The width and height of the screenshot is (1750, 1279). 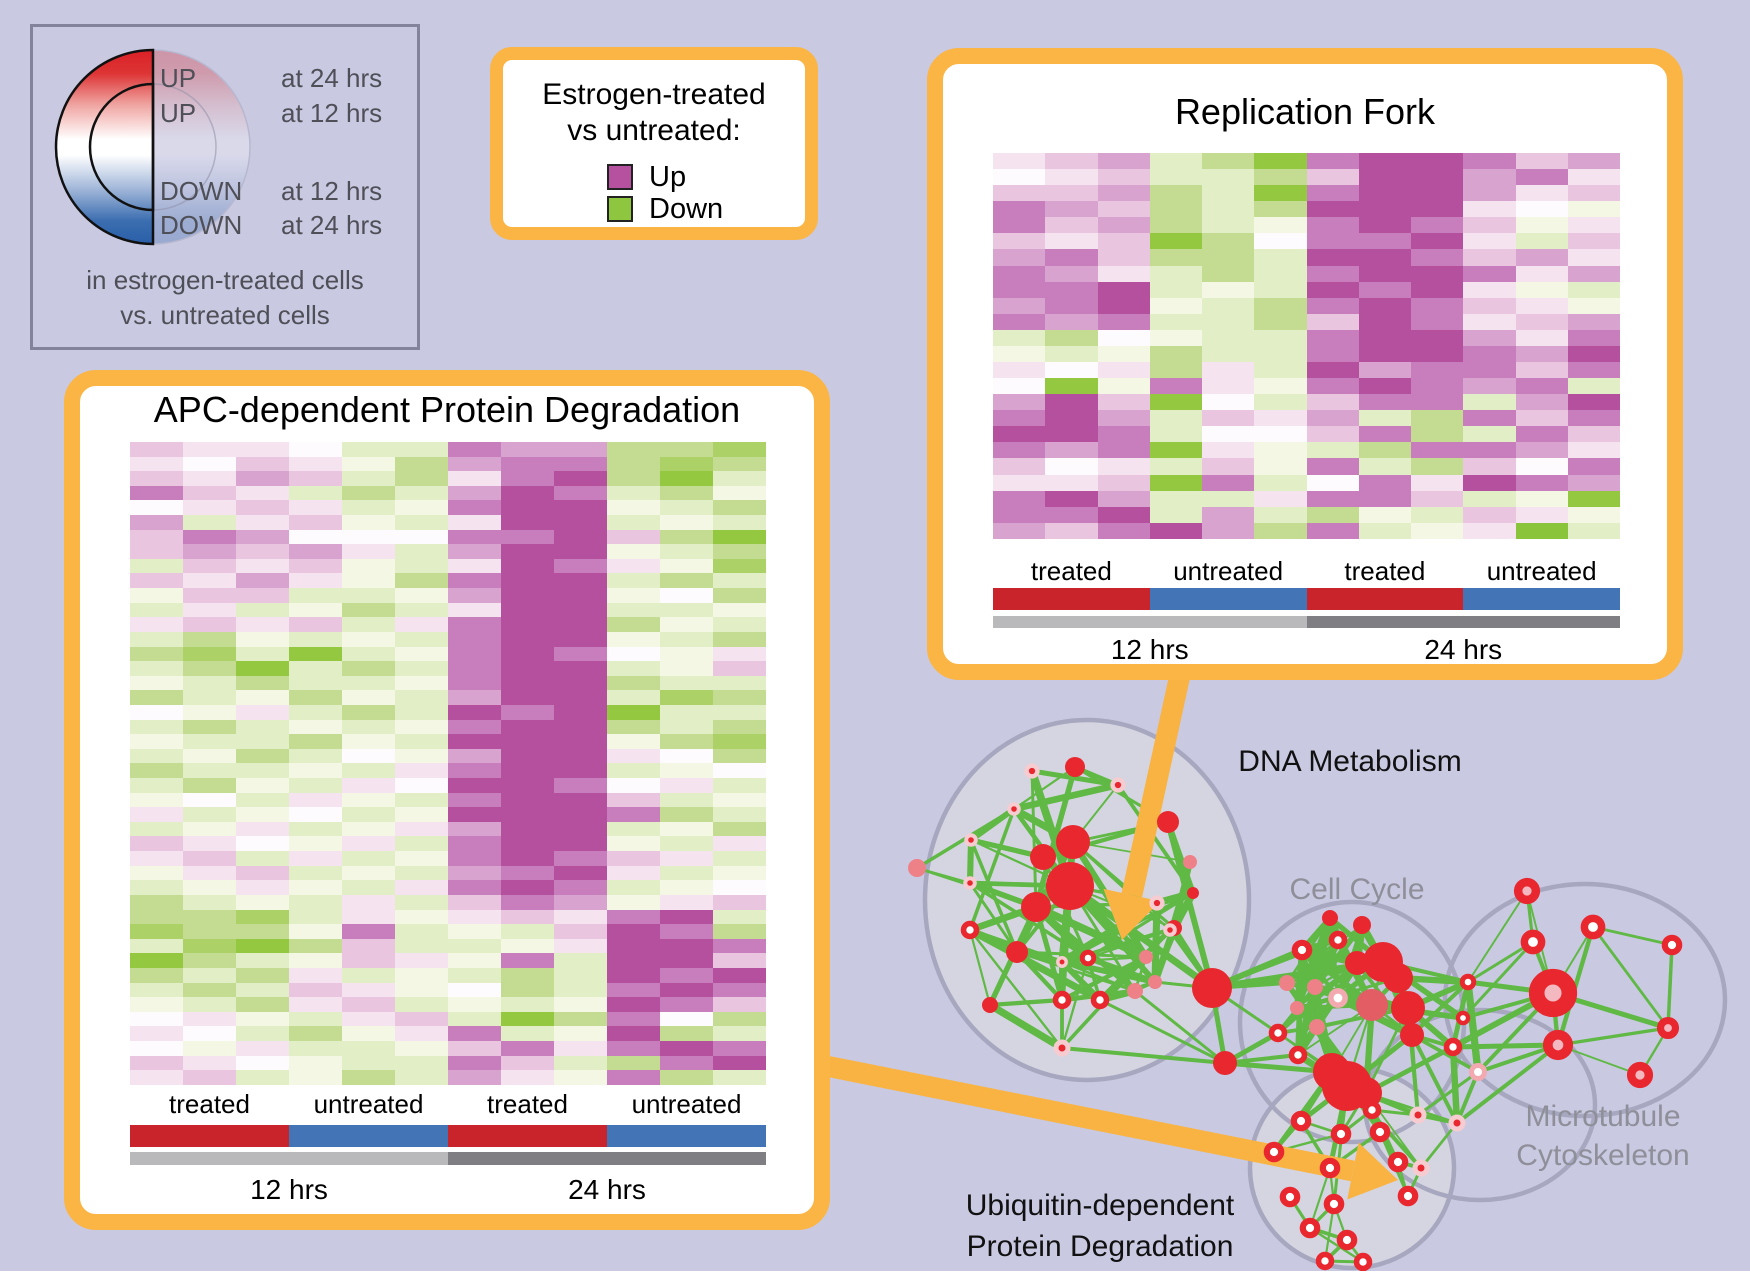 What do you see at coordinates (332, 113) in the screenshot?
I see `legend-time-12-top: at 12 hrs` at bounding box center [332, 113].